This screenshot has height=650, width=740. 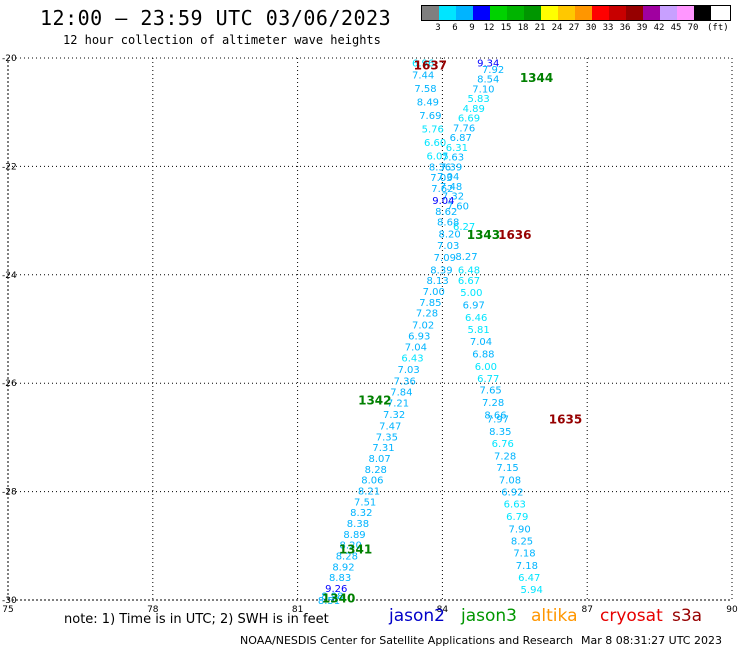 I want to click on satellite-jason3: jason3, so click(x=489, y=616).